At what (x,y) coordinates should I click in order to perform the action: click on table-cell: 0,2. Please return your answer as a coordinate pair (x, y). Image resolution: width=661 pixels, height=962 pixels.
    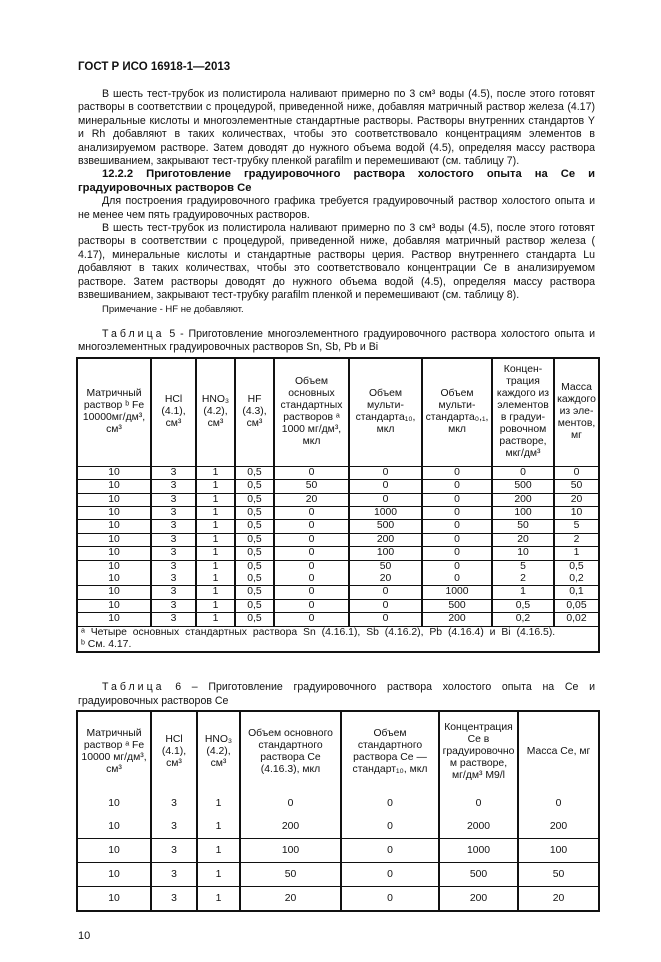
    Looking at the image, I should click on (523, 619).